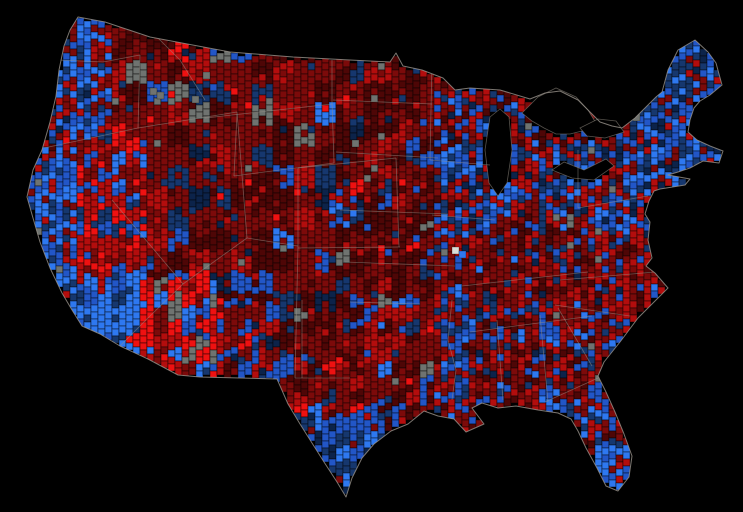  What do you see at coordinates (583, 169) in the screenshot?
I see `lake-erie` at bounding box center [583, 169].